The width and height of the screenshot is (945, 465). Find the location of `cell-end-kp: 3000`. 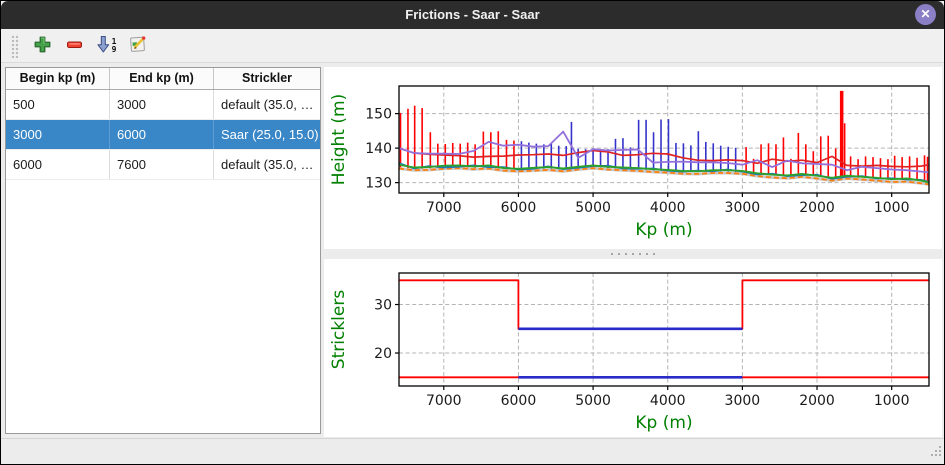

cell-end-kp: 3000 is located at coordinates (162, 104).